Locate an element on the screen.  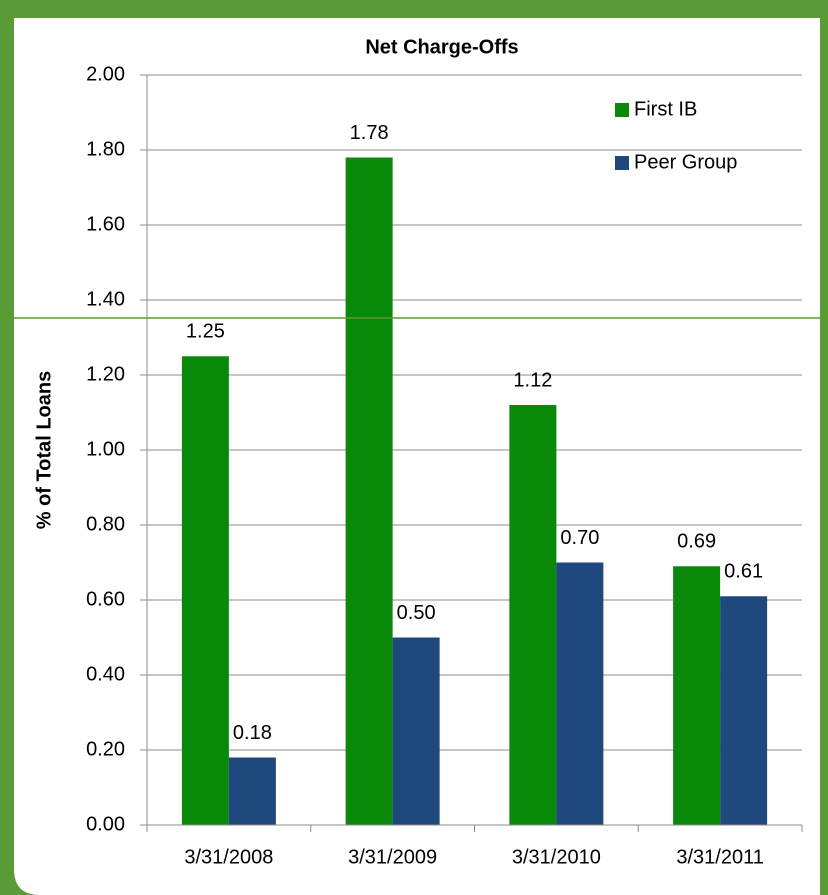
data-label: 1.78 is located at coordinates (369, 133).